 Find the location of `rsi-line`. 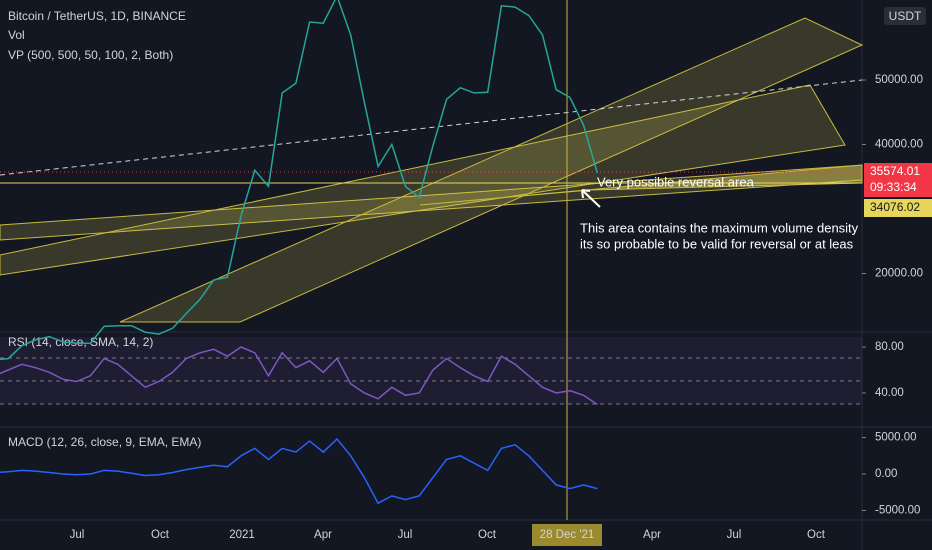

rsi-line is located at coordinates (299, 376).